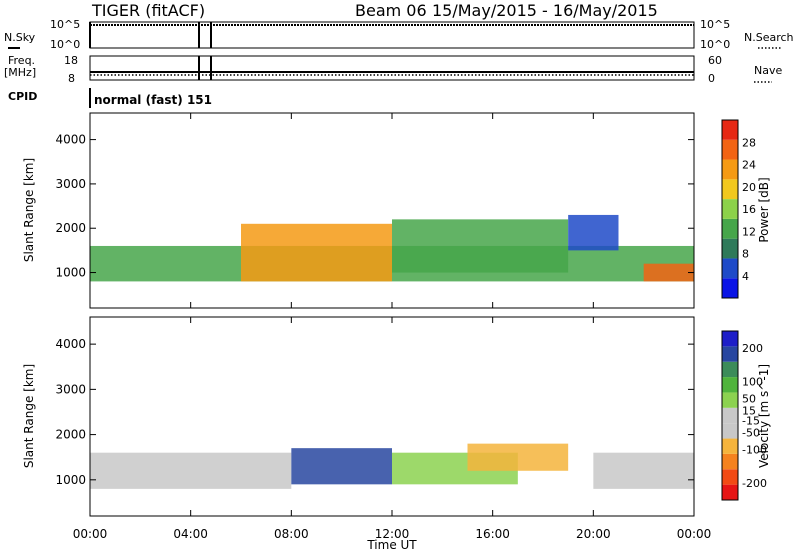  I want to click on xtick-label-6: 00:00, so click(694, 534).